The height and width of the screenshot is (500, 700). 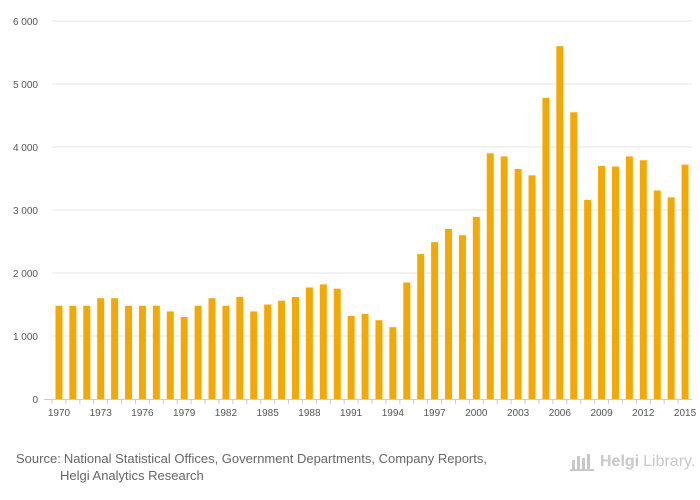 What do you see at coordinates (560, 413) in the screenshot?
I see `x-tick-label: 2006` at bounding box center [560, 413].